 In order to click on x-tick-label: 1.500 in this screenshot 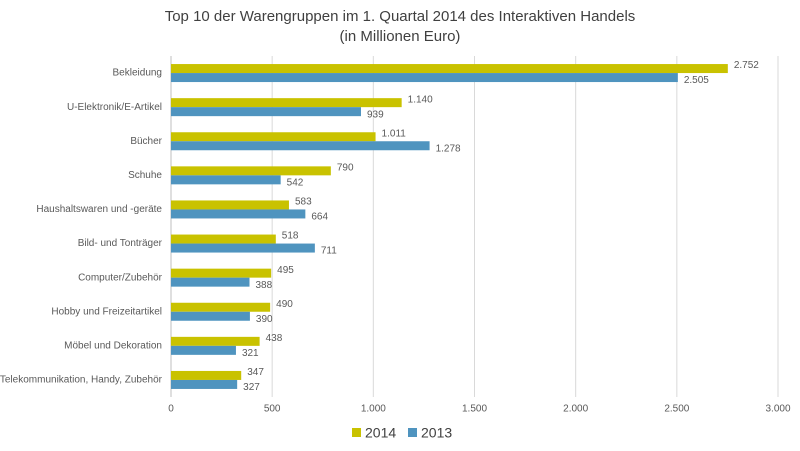, I will do `click(474, 409)`.